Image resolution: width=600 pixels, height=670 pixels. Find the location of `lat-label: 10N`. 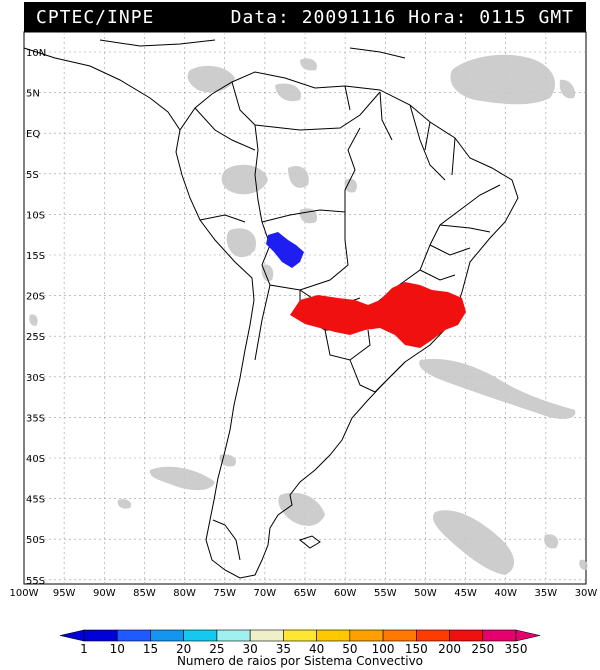

lat-label: 10N is located at coordinates (36, 53).